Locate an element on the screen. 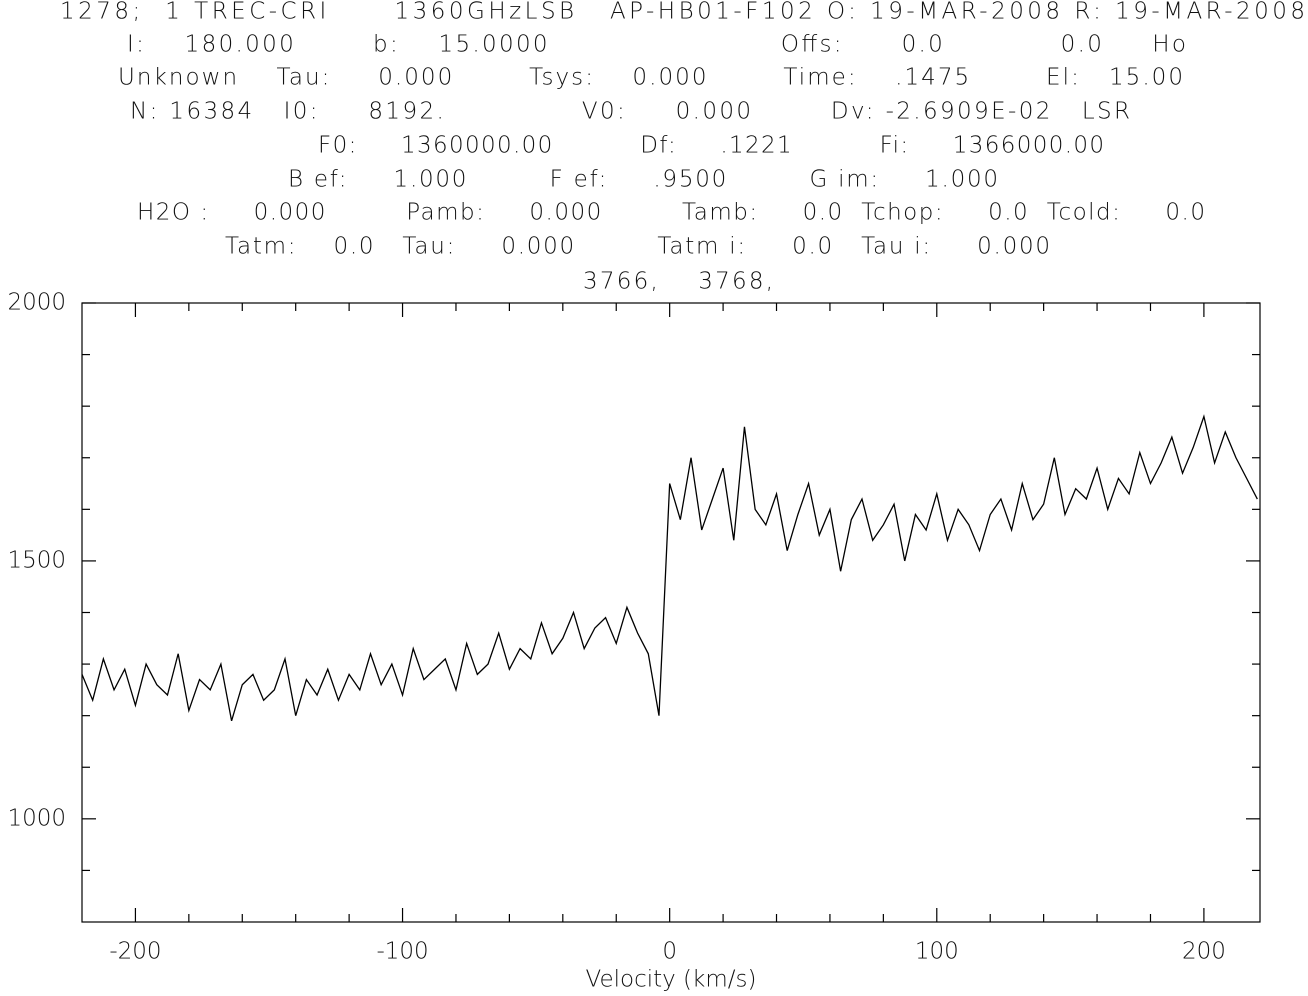  header-line: B ef: 1.000 F ef: .9500 G im: 1.000 is located at coordinates (643, 180).